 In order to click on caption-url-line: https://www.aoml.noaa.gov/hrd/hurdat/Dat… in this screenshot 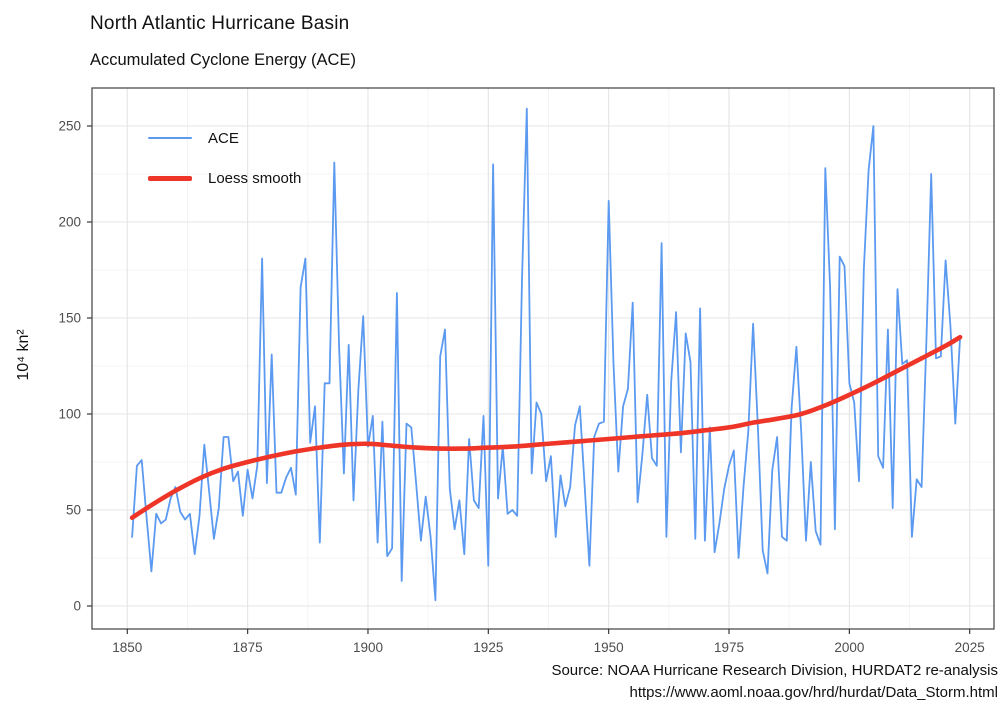, I will do `click(813, 692)`.